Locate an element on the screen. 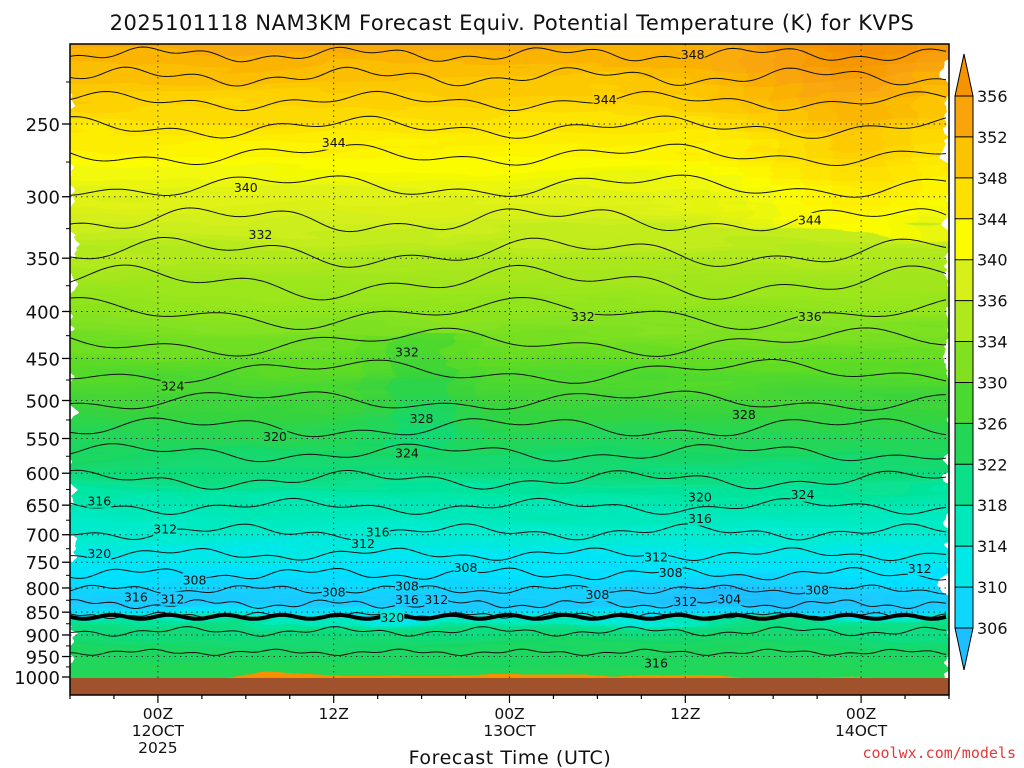 Image resolution: width=1024 pixels, height=768 pixels. contour-label: 328 is located at coordinates (744, 414).